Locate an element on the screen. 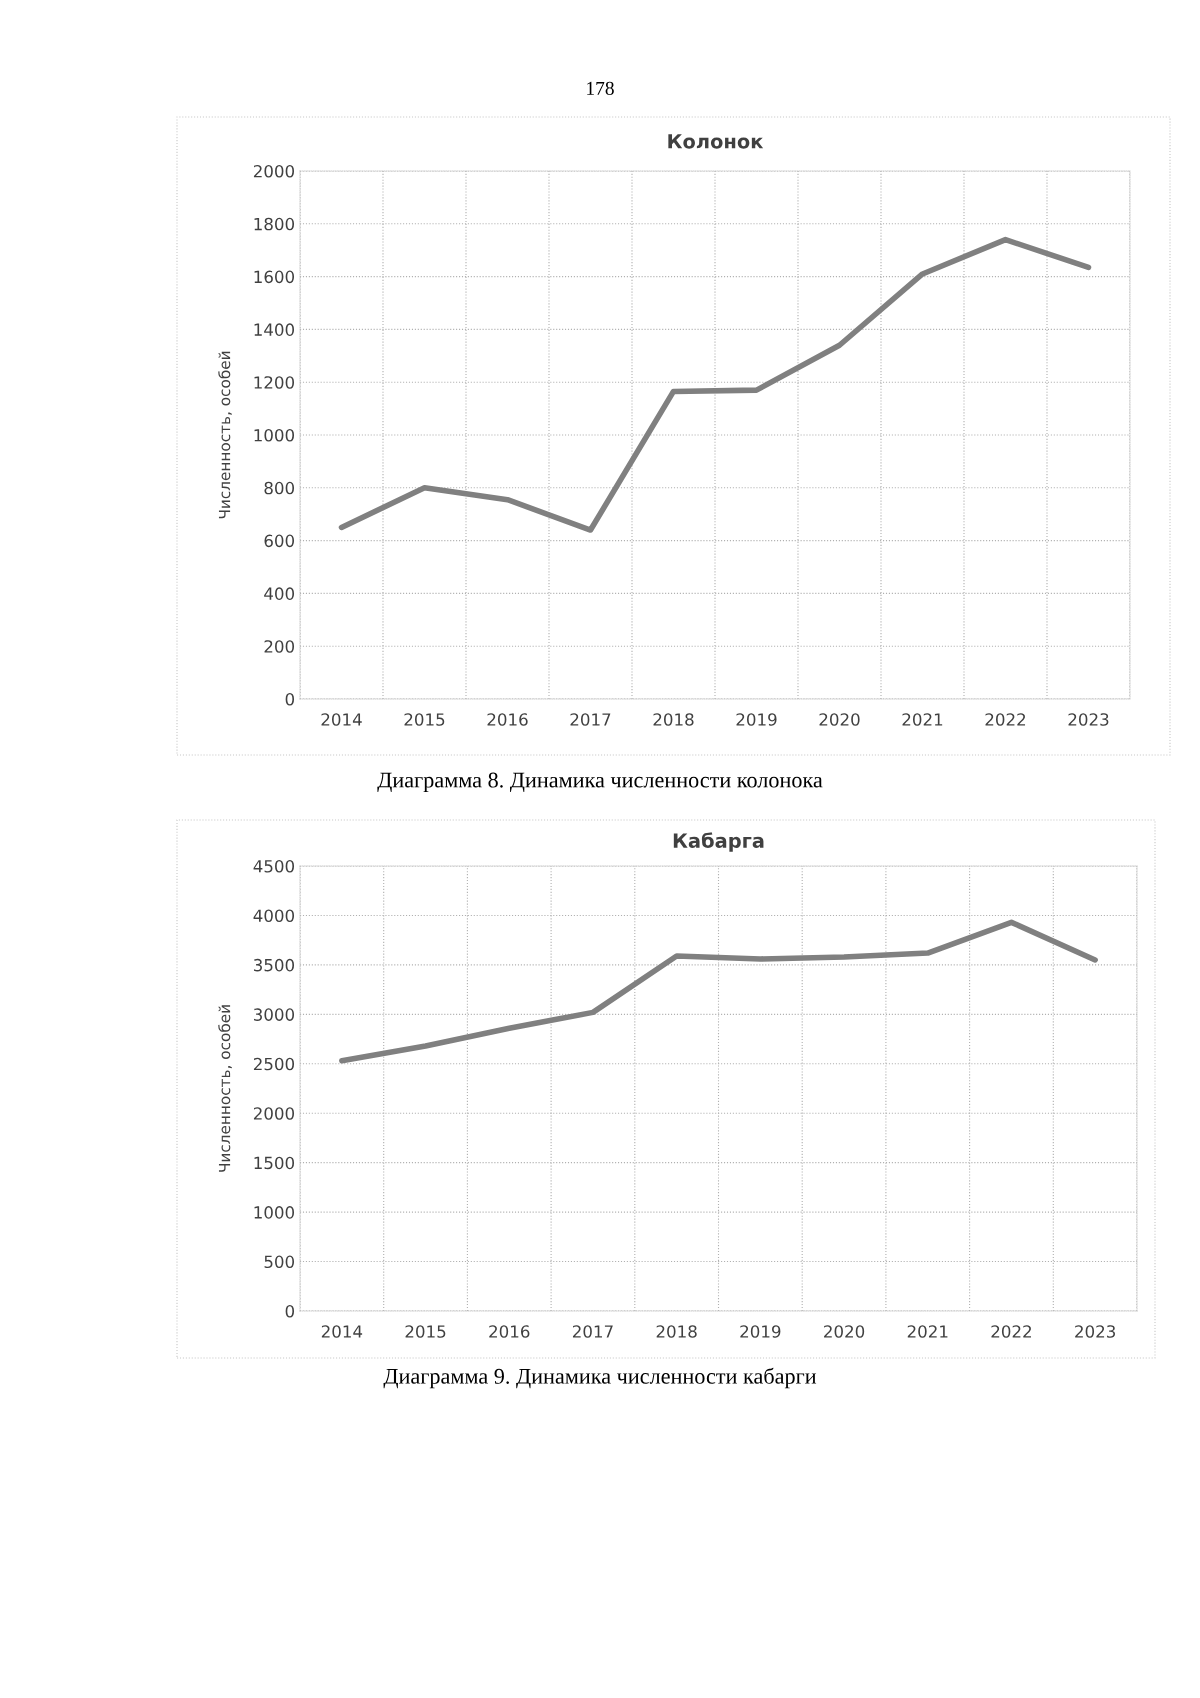 The width and height of the screenshot is (1200, 1698). y-tick-label: 800 is located at coordinates (279, 488).